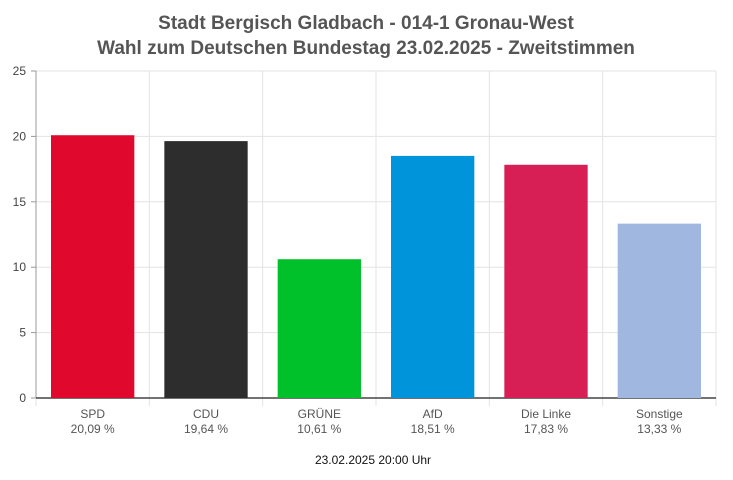 The width and height of the screenshot is (733, 480). What do you see at coordinates (319, 328) in the screenshot?
I see `bar-grüne` at bounding box center [319, 328].